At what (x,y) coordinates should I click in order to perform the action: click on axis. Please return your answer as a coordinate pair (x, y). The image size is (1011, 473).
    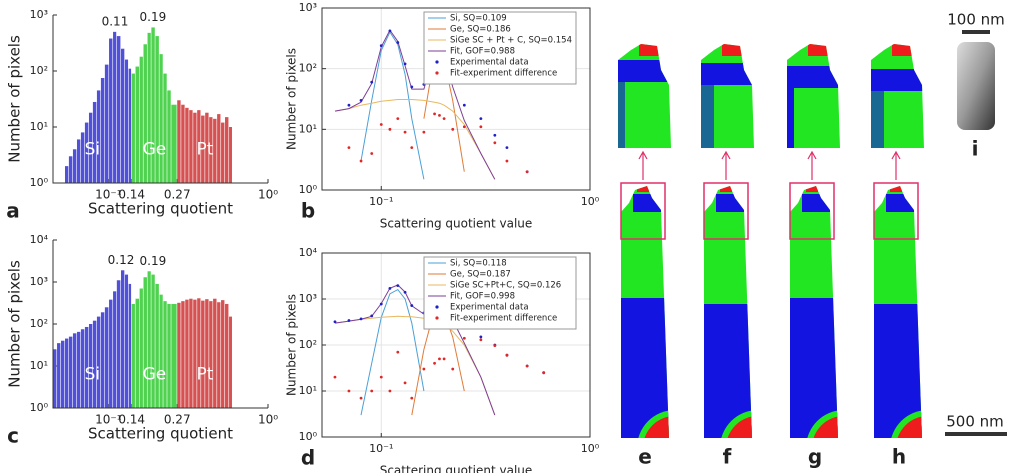
    Looking at the image, I should click on (160, 324).